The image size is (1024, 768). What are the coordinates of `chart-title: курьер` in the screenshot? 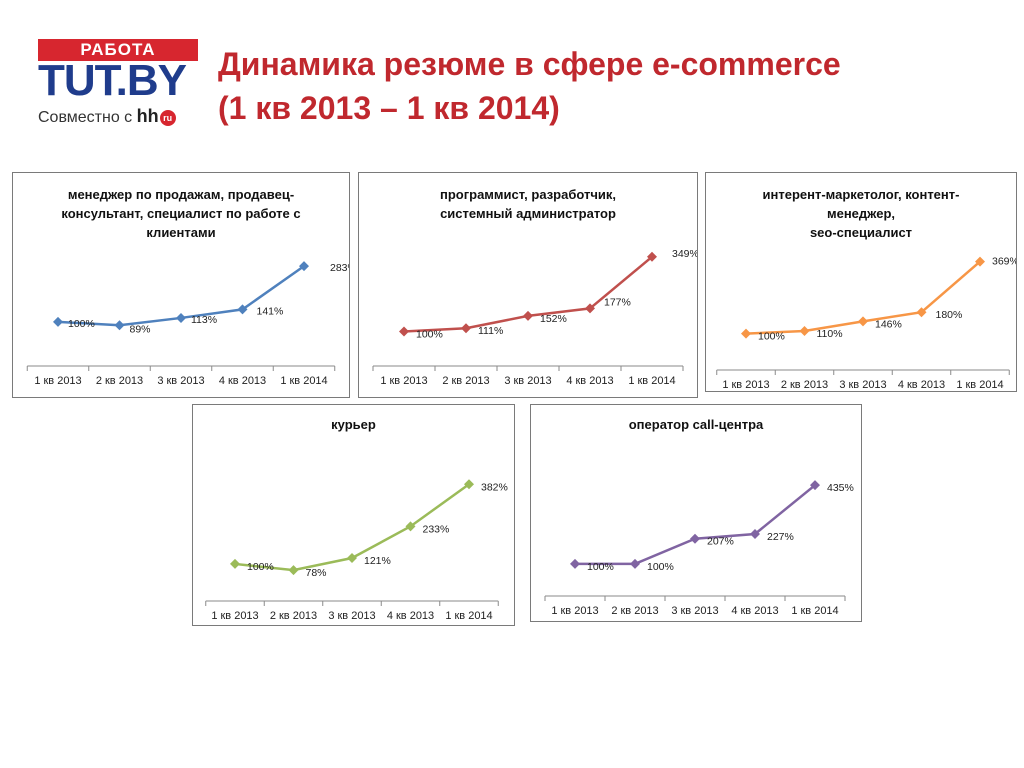 It's located at (353, 424).